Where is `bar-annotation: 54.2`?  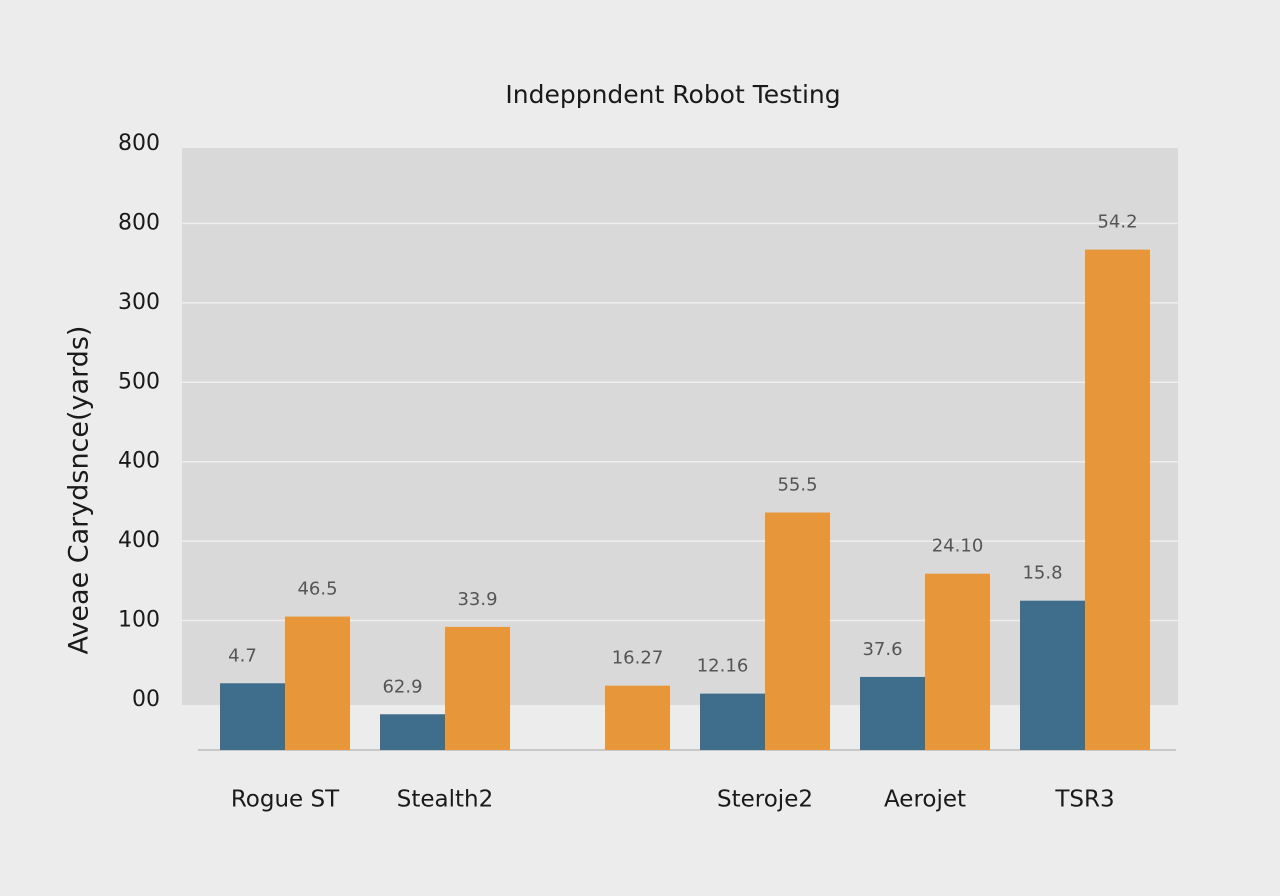
bar-annotation: 54.2 is located at coordinates (1117, 222).